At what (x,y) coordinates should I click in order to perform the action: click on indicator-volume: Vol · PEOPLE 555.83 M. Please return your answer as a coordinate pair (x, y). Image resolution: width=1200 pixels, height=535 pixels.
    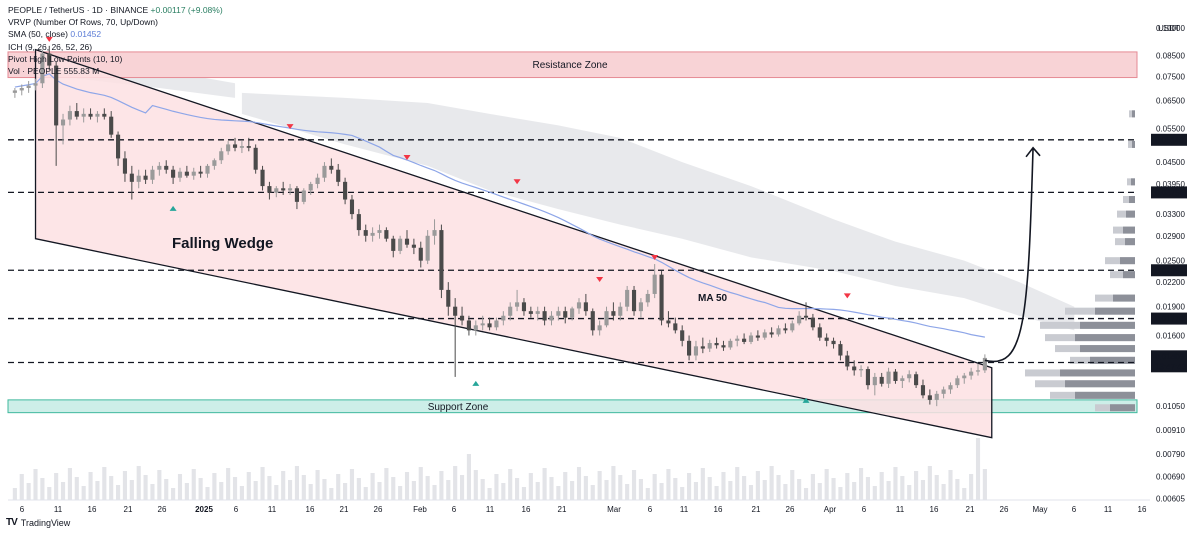
    Looking at the image, I should click on (115, 71).